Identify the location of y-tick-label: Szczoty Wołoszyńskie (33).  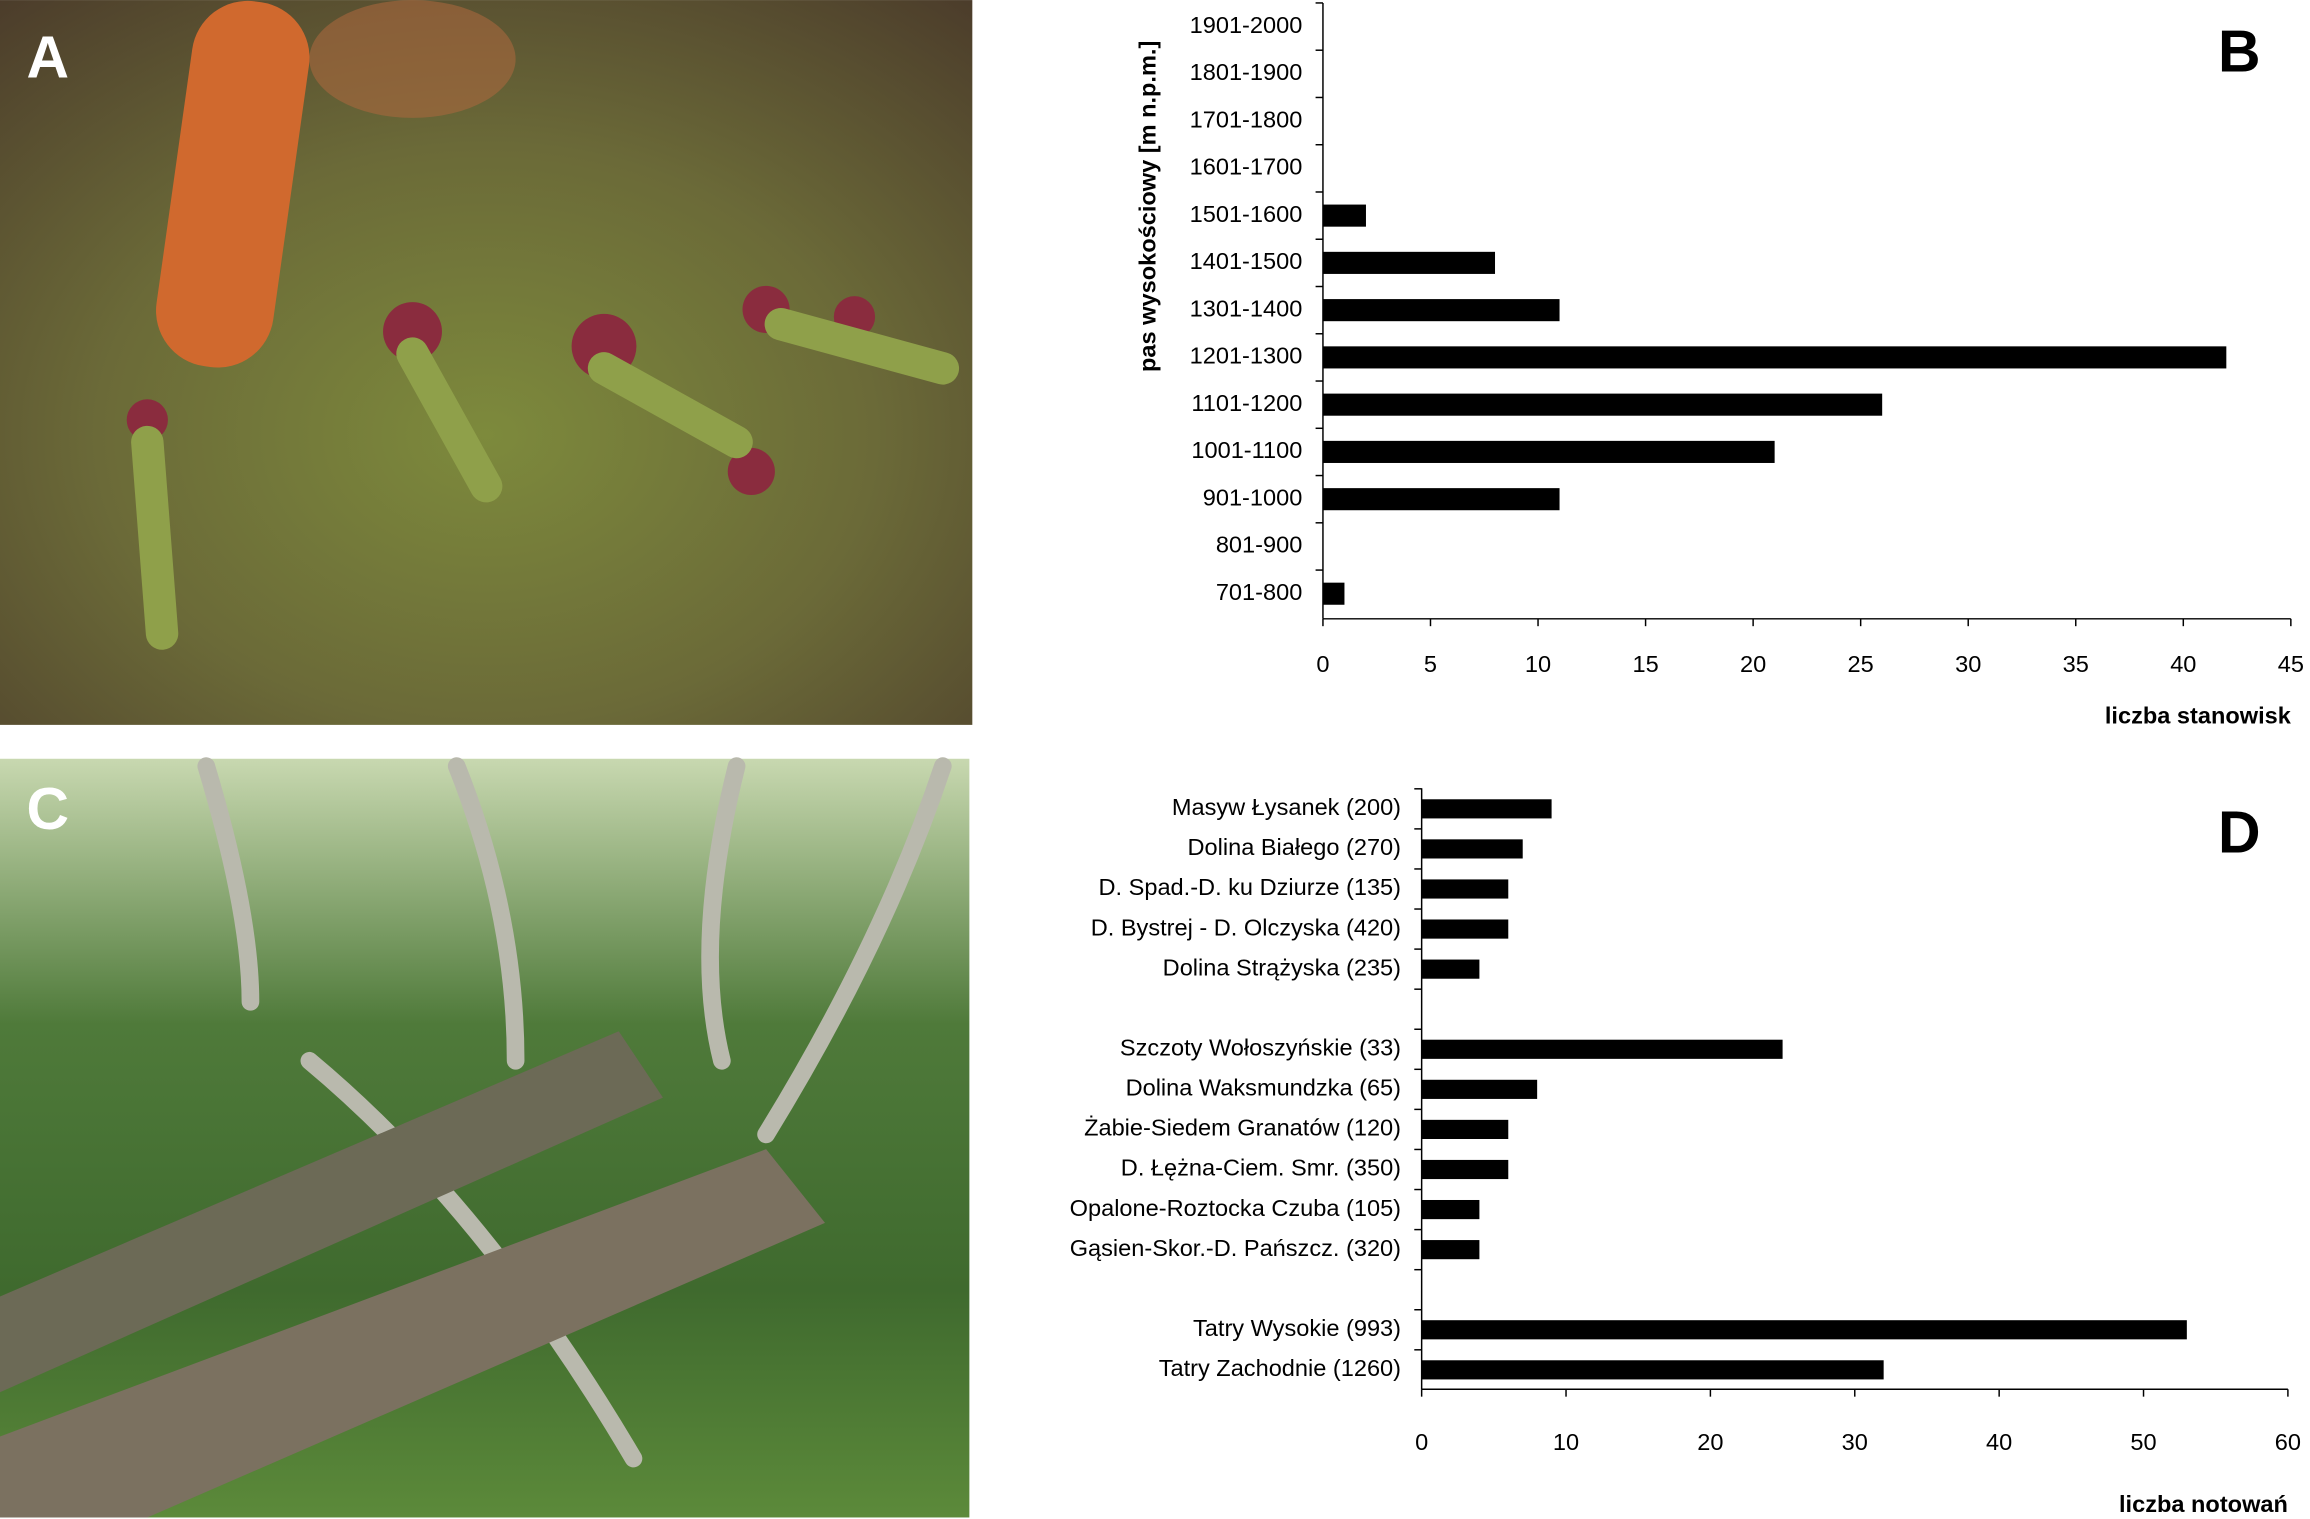
(1260, 1048).